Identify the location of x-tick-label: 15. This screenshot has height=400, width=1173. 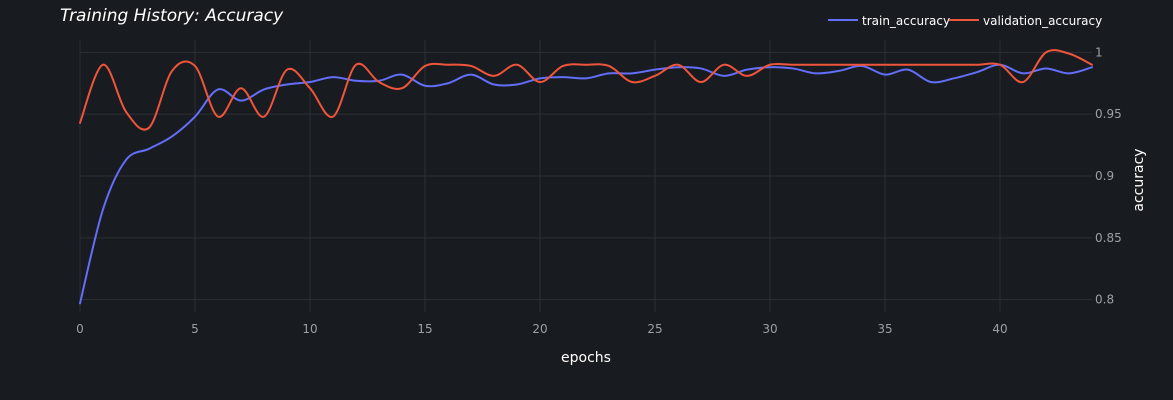
(424, 329).